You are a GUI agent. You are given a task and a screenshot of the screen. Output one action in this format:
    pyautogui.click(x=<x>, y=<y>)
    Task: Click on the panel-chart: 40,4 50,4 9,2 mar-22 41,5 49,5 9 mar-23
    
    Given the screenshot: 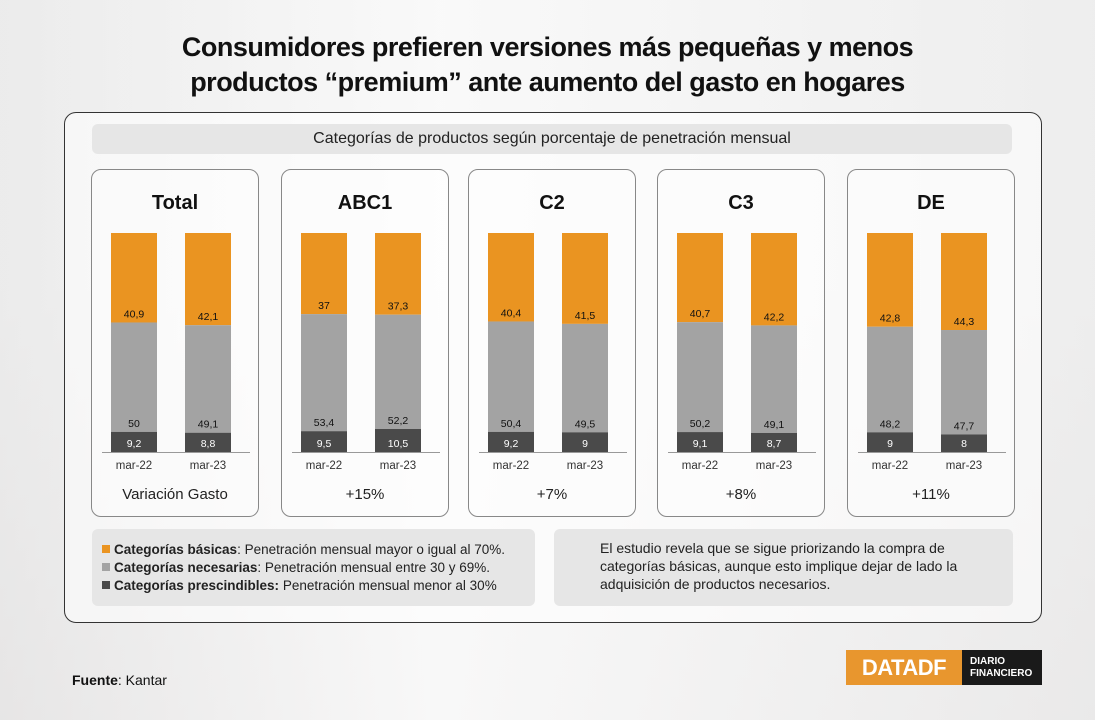 What is the action you would take?
    pyautogui.click(x=553, y=352)
    